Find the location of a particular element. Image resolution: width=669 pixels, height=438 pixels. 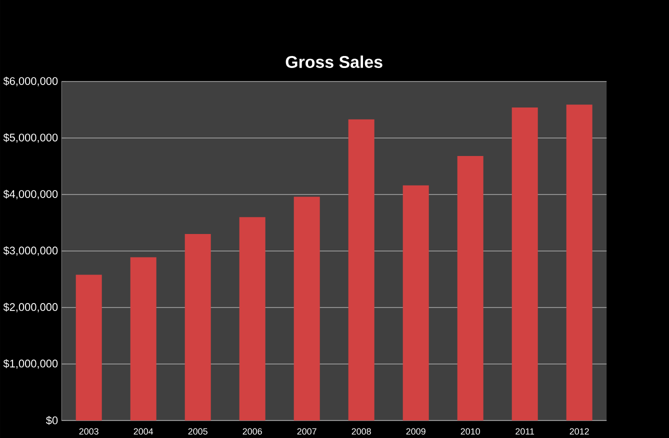

x-tick-label: 2010 is located at coordinates (470, 431).